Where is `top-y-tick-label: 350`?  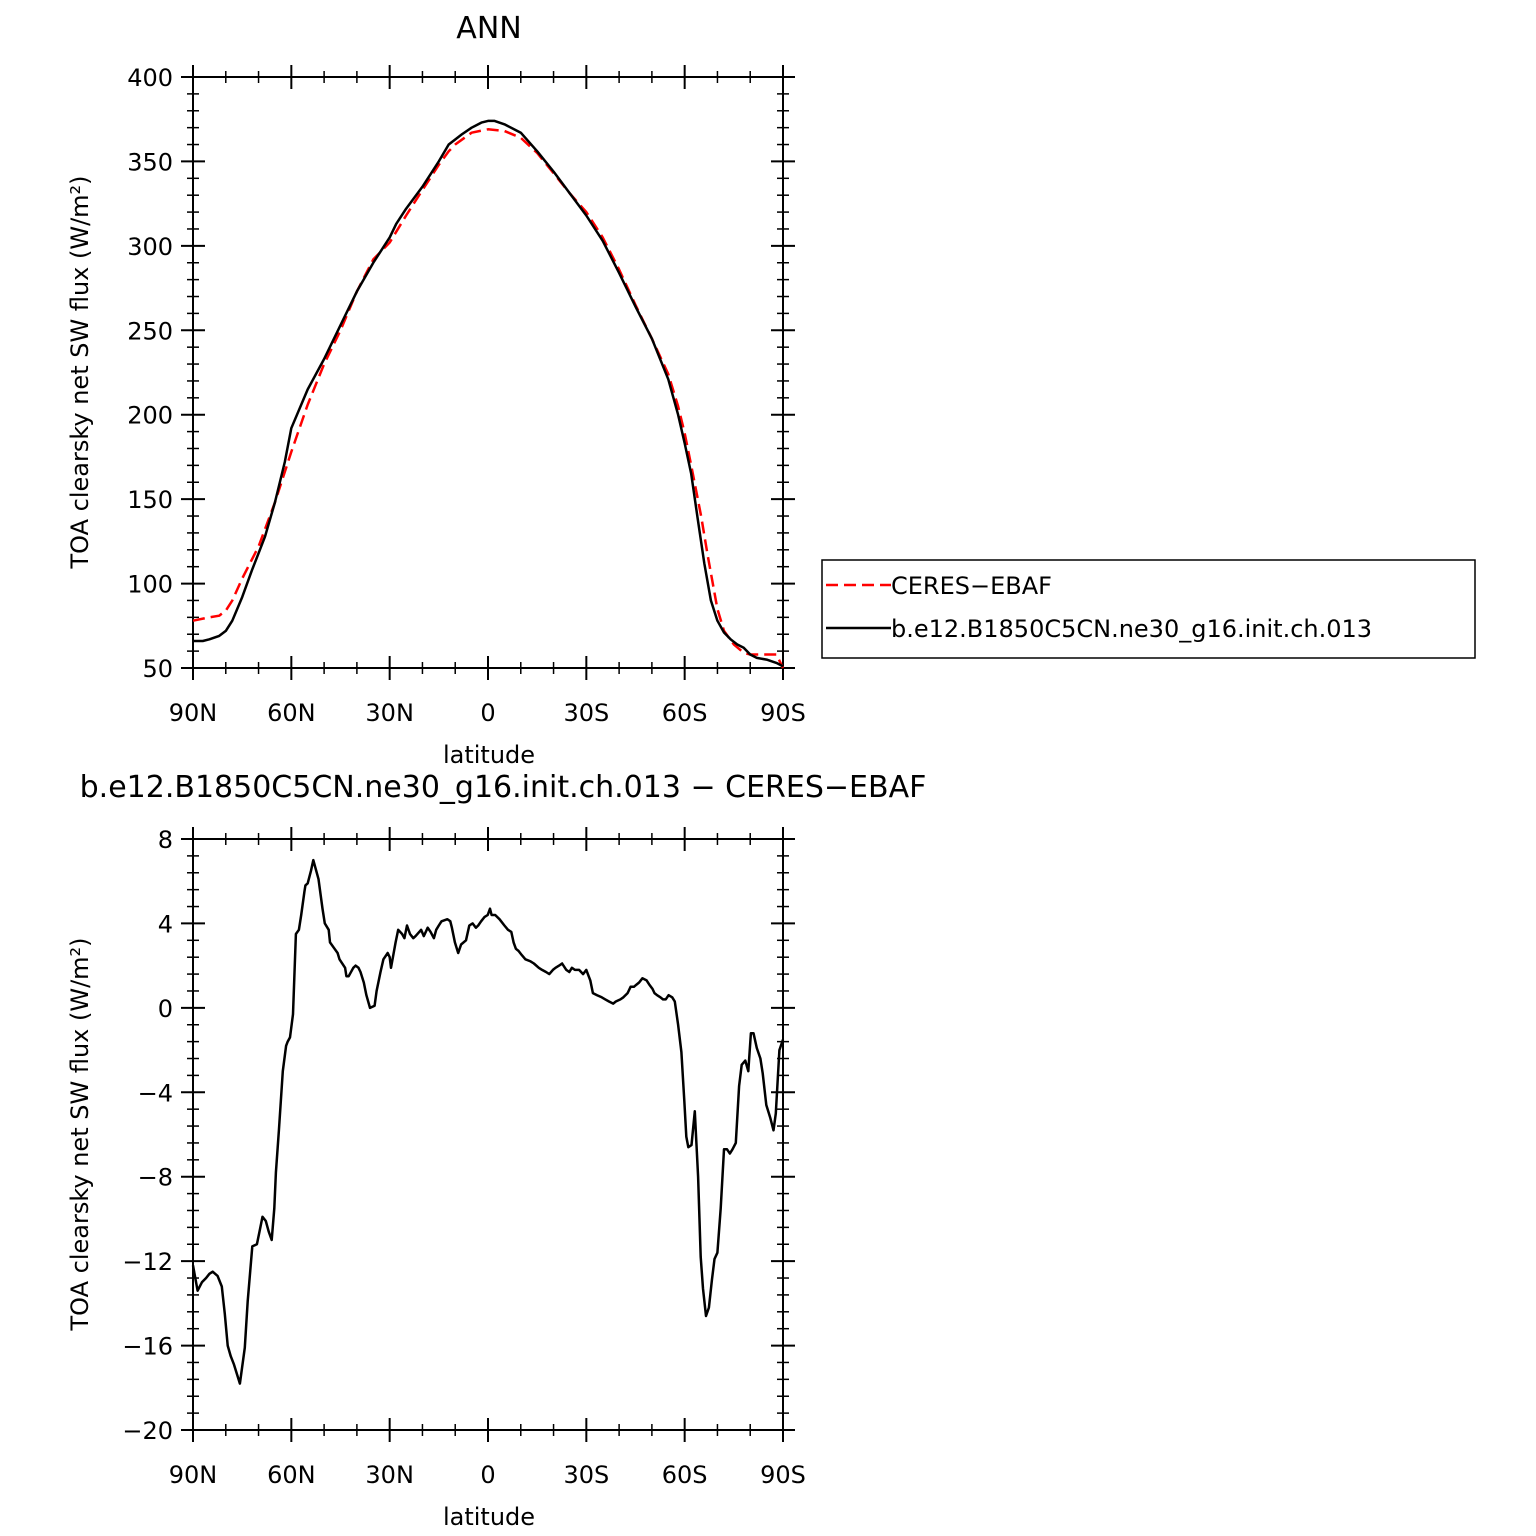
top-y-tick-label: 350 is located at coordinates (150, 162).